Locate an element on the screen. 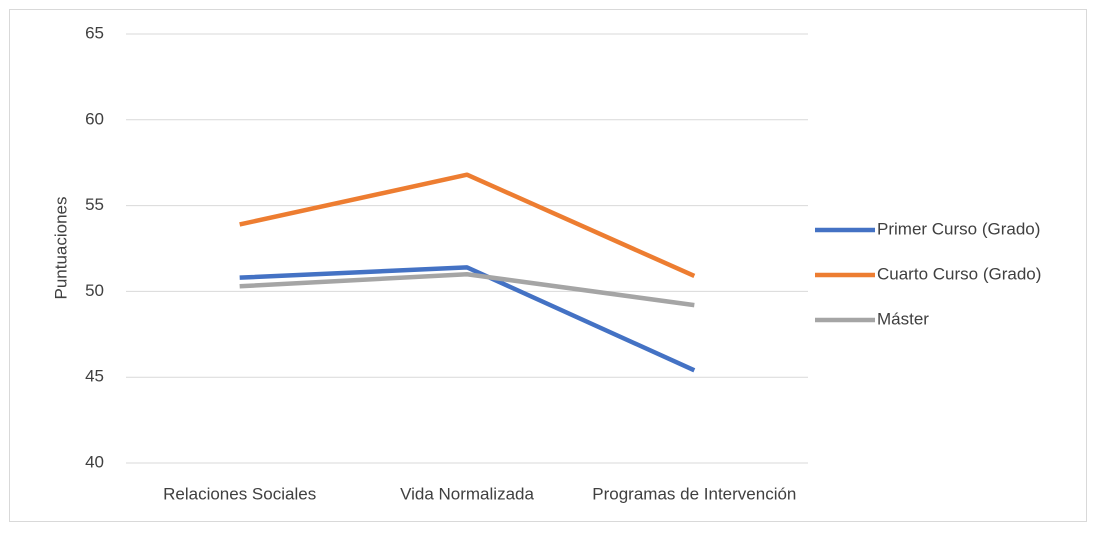 The image size is (1097, 534). x-tick-label: Vida Normalizada is located at coordinates (467, 493).